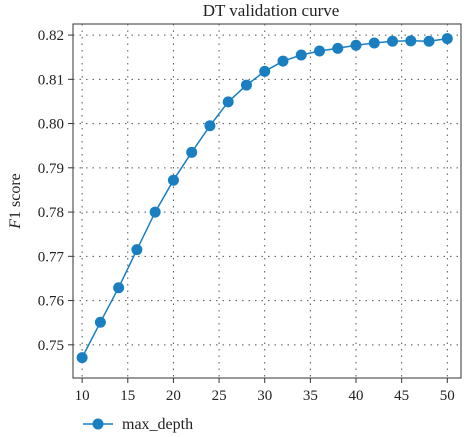  Describe the element at coordinates (219, 396) in the screenshot. I see `x-tick-label: 25` at that location.